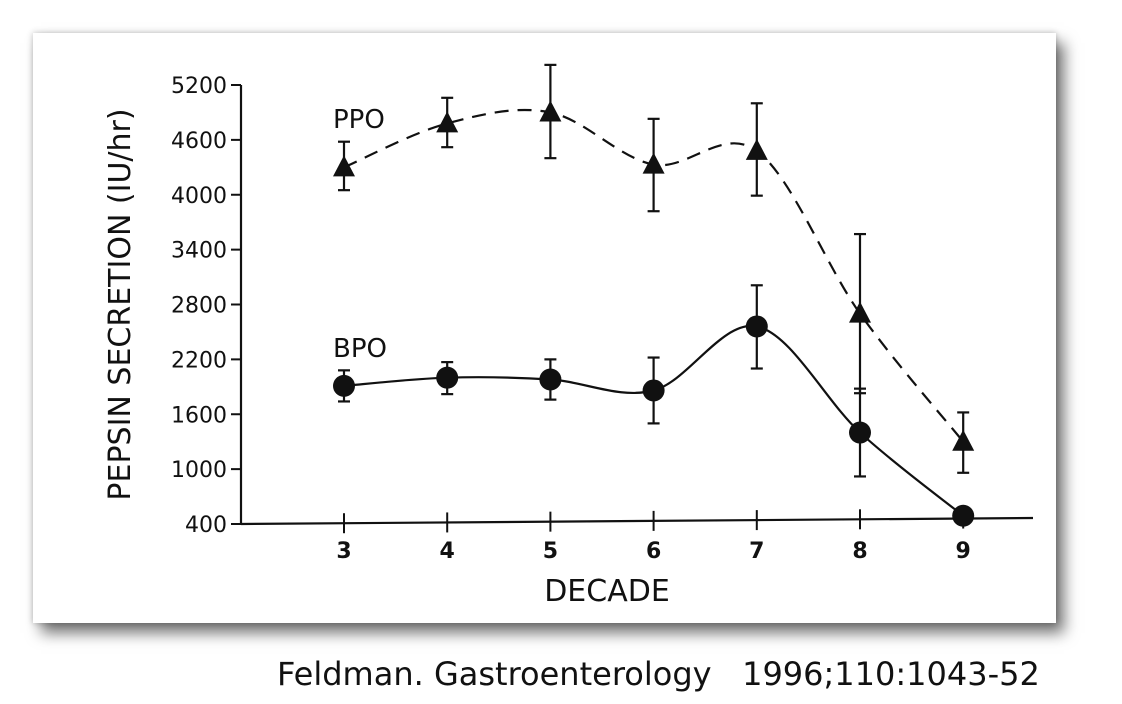  What do you see at coordinates (359, 120) in the screenshot?
I see `series-label-ppo: PPO` at bounding box center [359, 120].